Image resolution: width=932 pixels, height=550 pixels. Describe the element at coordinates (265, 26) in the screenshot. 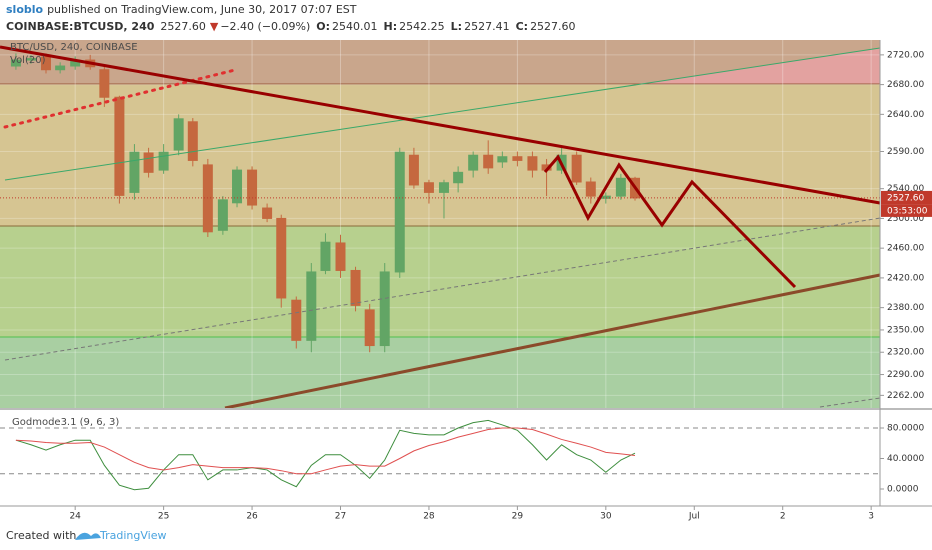

I see `change: −2.40 (−0.09%)` at that location.